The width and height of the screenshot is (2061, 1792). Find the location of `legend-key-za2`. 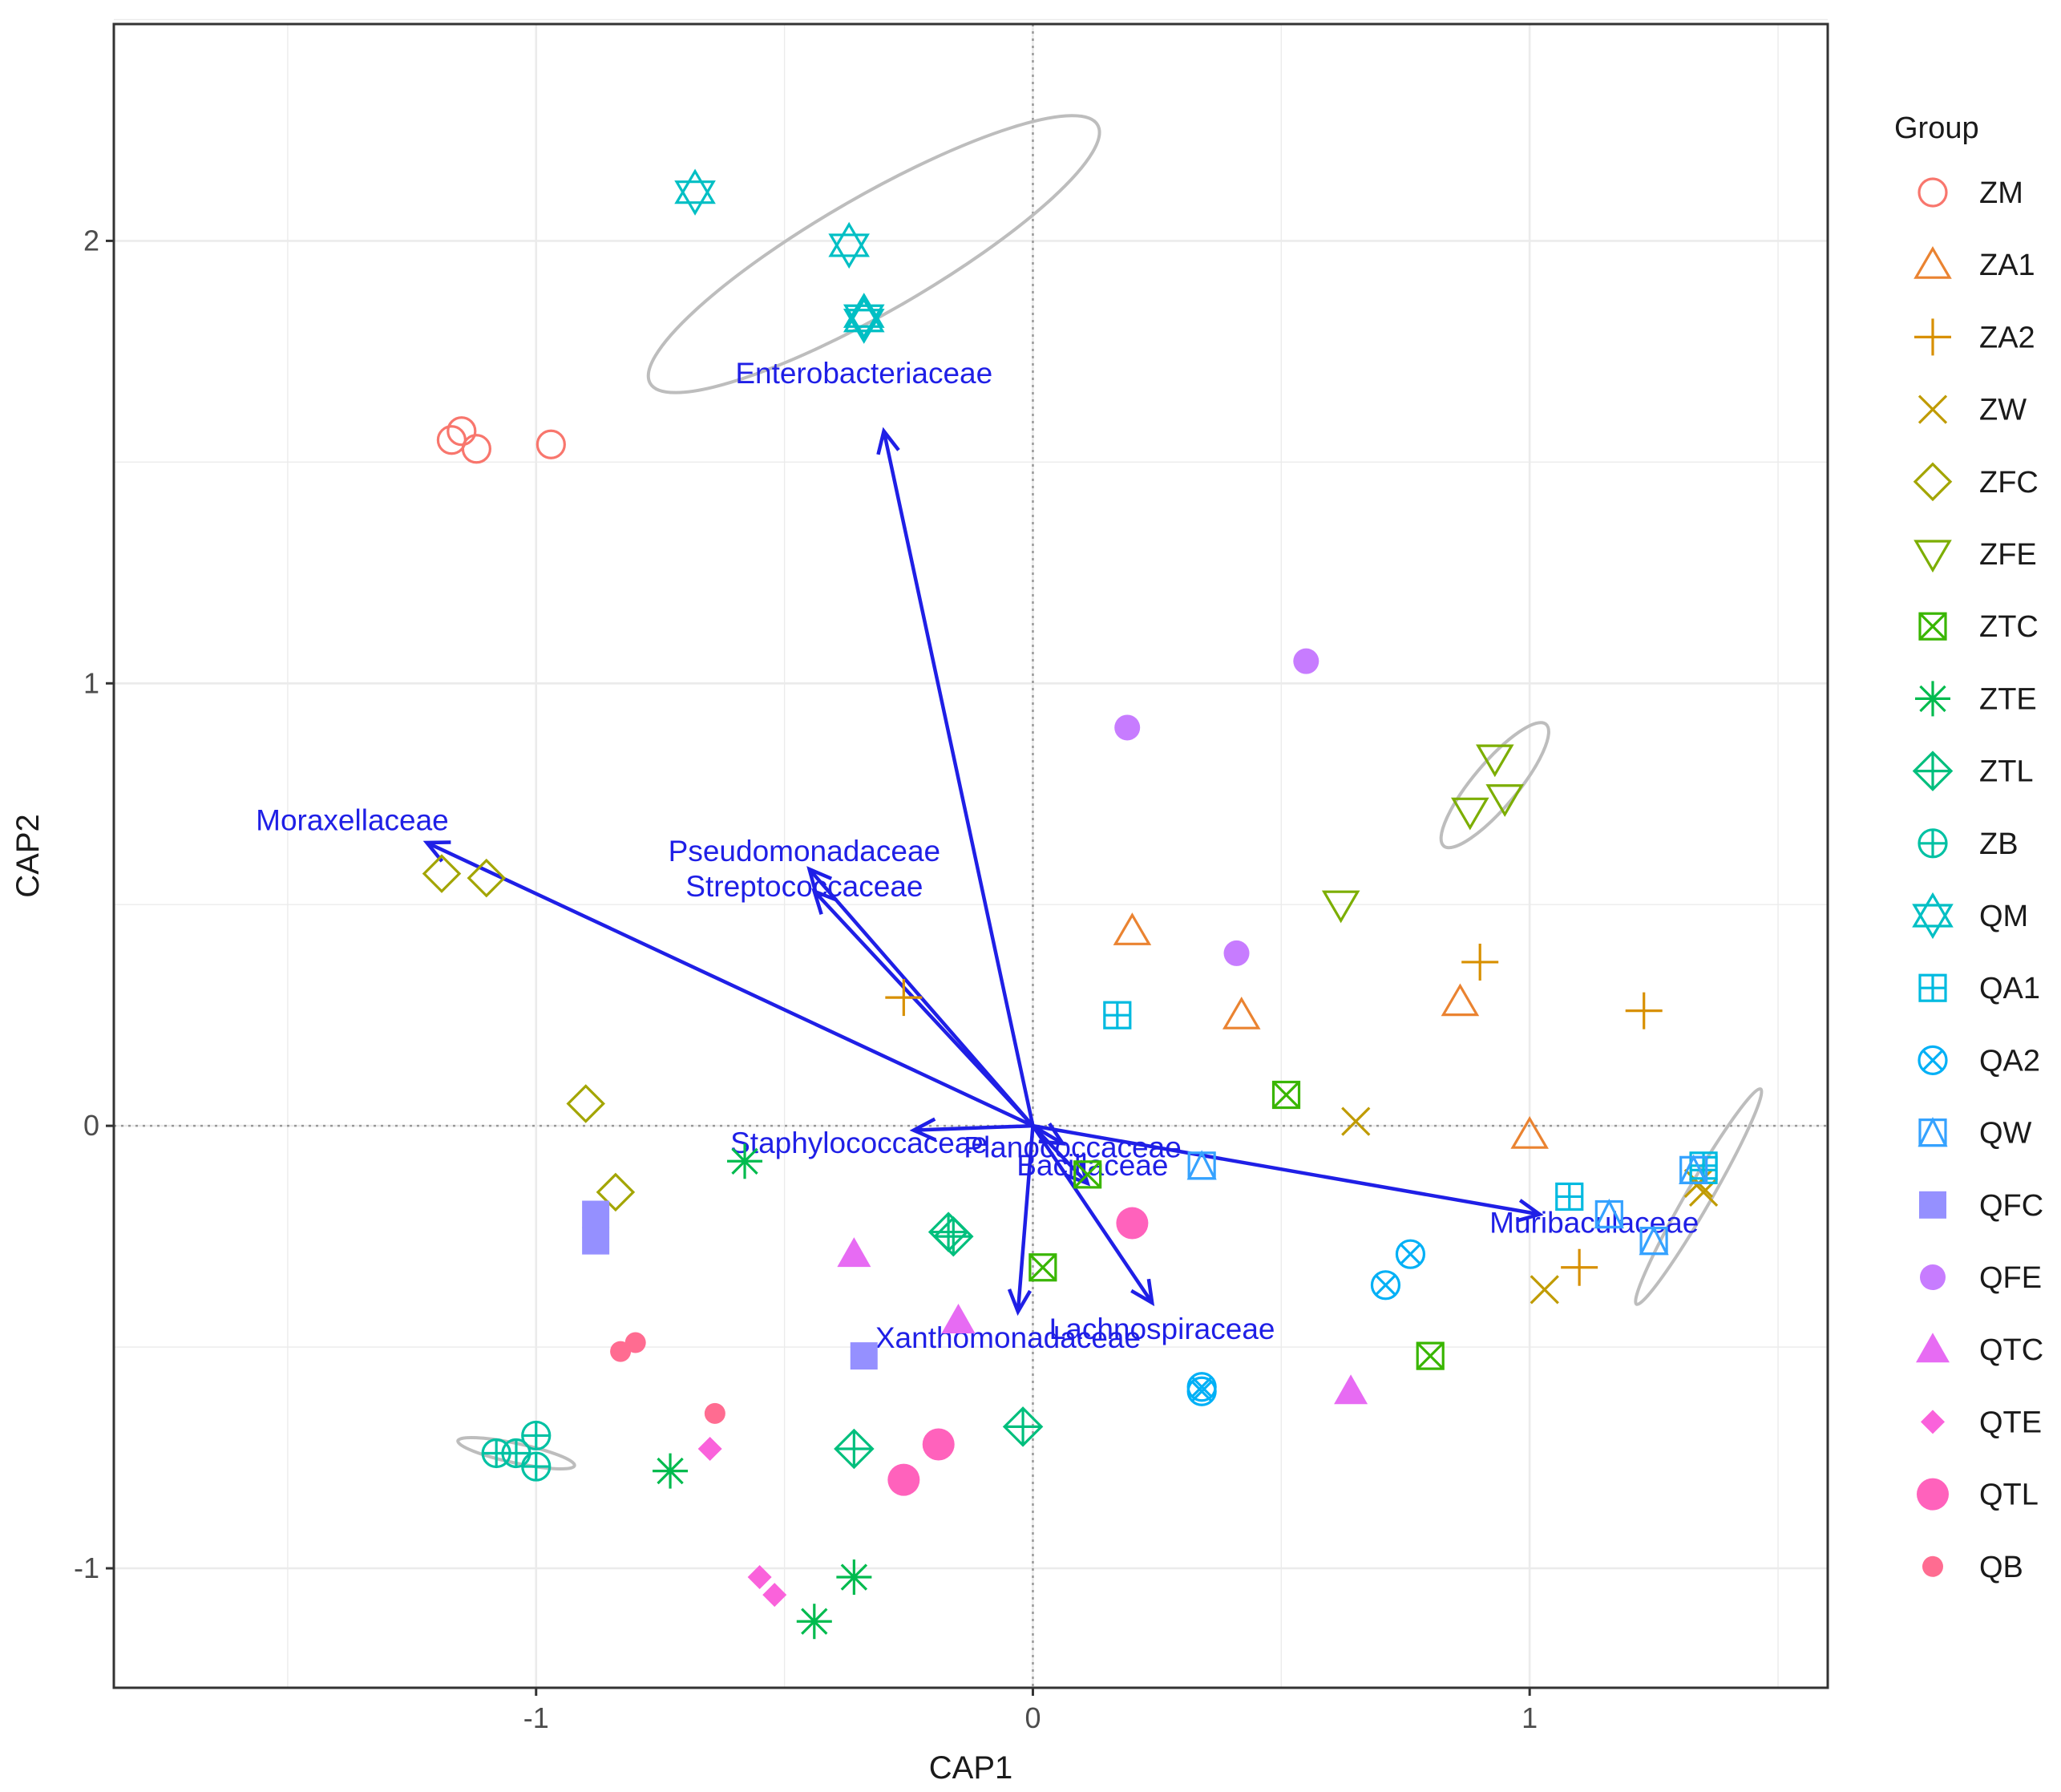

legend-key-za2 is located at coordinates (1932, 337).